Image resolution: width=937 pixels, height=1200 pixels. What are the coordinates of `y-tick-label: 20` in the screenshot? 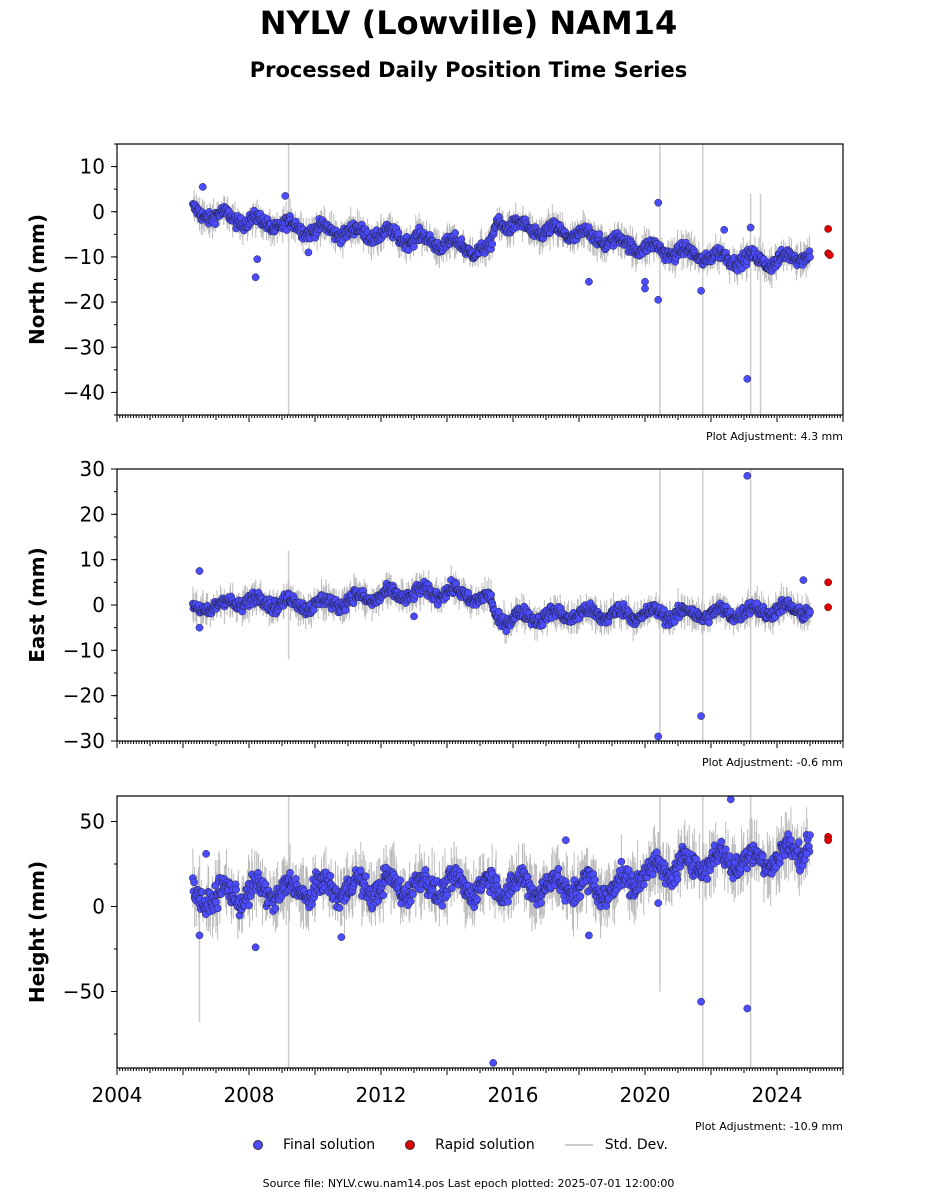 It's located at (92, 514).